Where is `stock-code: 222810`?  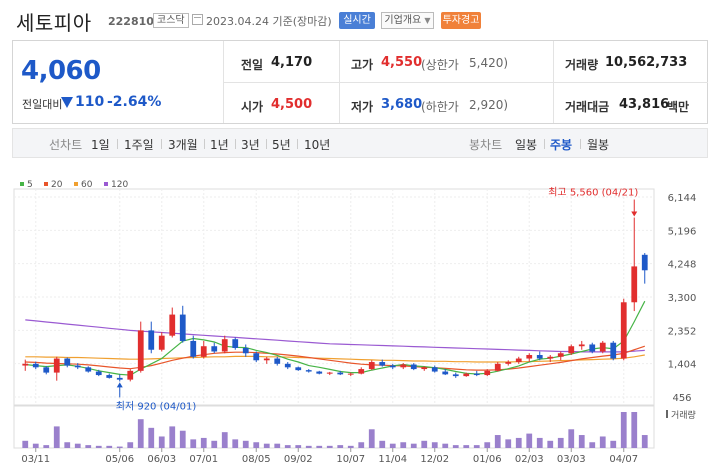
stock-code: 222810 is located at coordinates (131, 21).